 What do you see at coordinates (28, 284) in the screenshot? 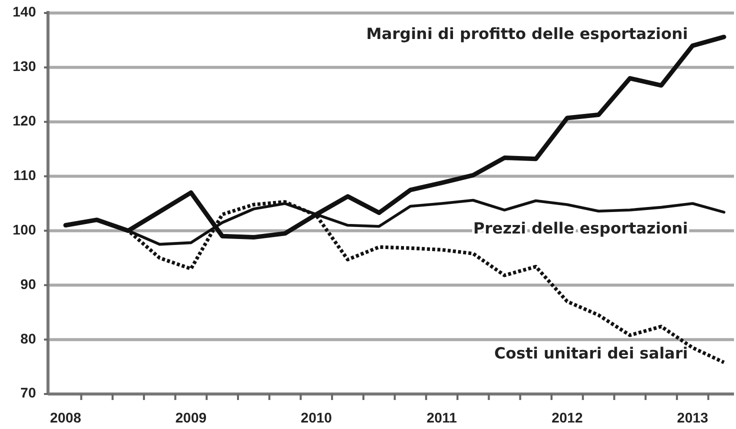
I see `y-tick-label: 90` at bounding box center [28, 284].